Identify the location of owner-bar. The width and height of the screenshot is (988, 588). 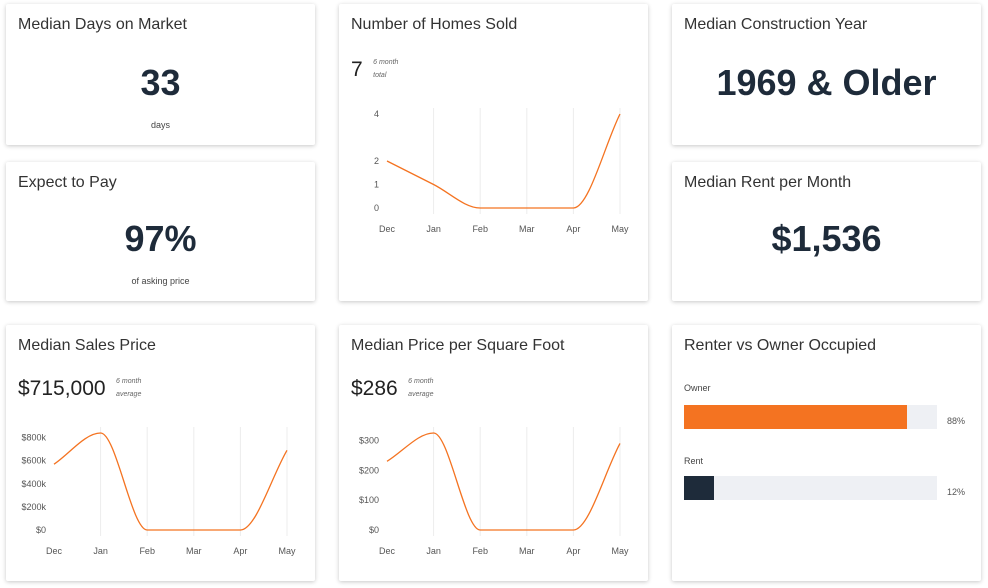
(795, 417).